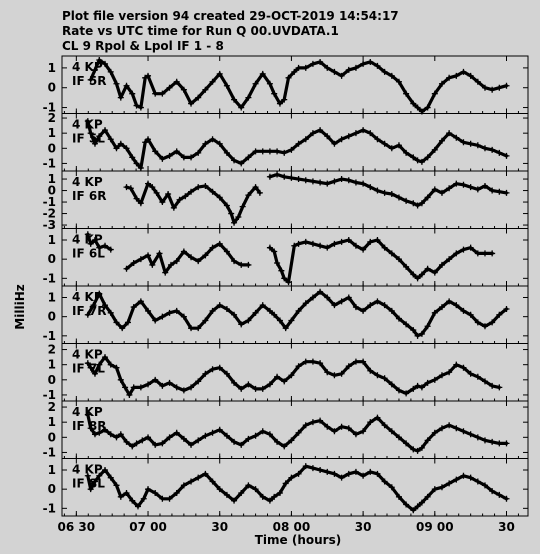 Image resolution: width=540 pixels, height=554 pixels. I want to click on panel-label-if: IF 6R, so click(89, 196).